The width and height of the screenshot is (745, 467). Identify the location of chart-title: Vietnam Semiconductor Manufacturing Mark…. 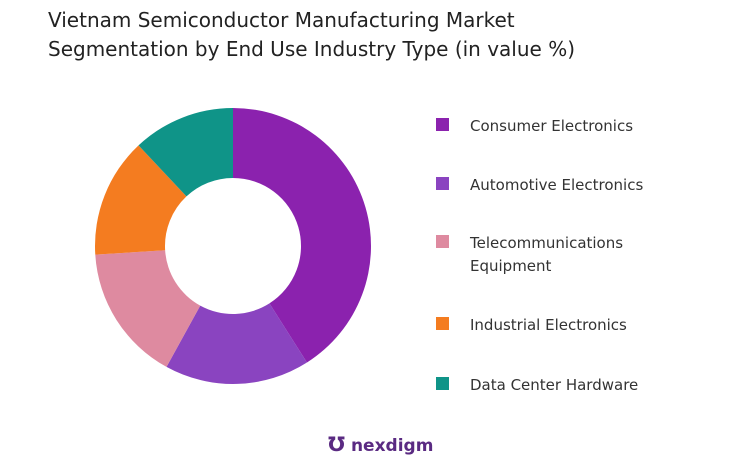
(312, 34).